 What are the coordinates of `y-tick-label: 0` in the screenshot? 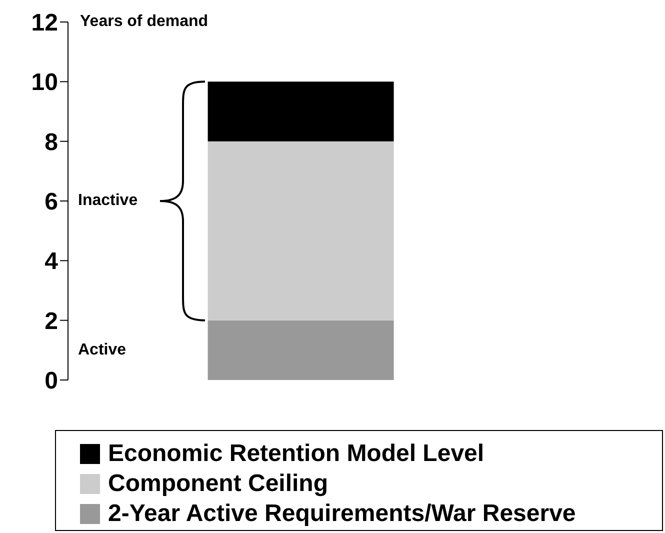 It's located at (51, 381).